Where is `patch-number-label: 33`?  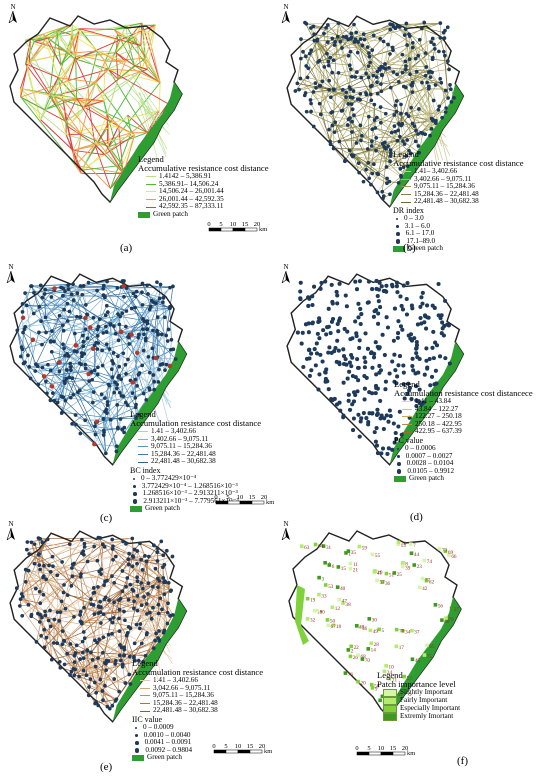 patch-number-label: 33 is located at coordinates (324, 596).